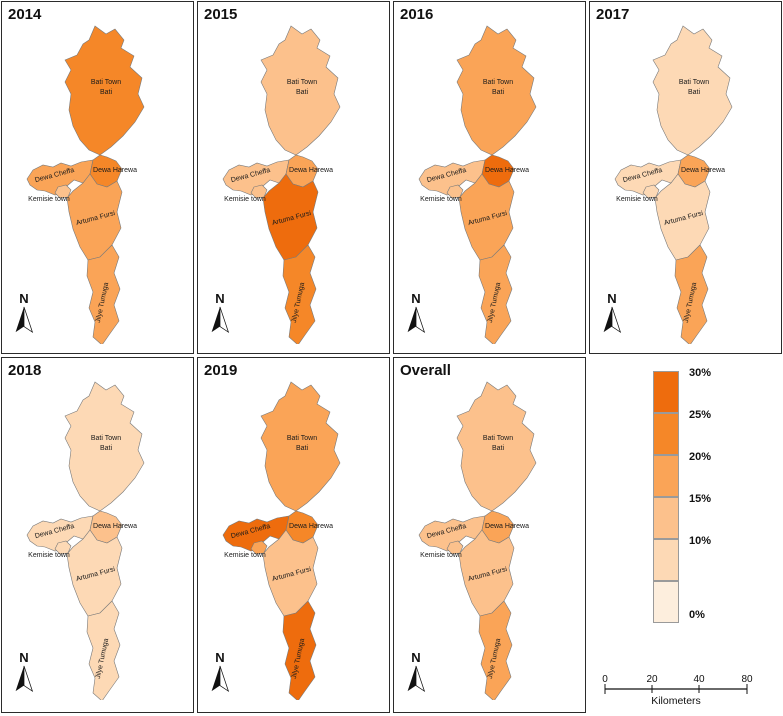 The width and height of the screenshot is (783, 716). What do you see at coordinates (700, 499) in the screenshot?
I see `legend-label: 15%` at bounding box center [700, 499].